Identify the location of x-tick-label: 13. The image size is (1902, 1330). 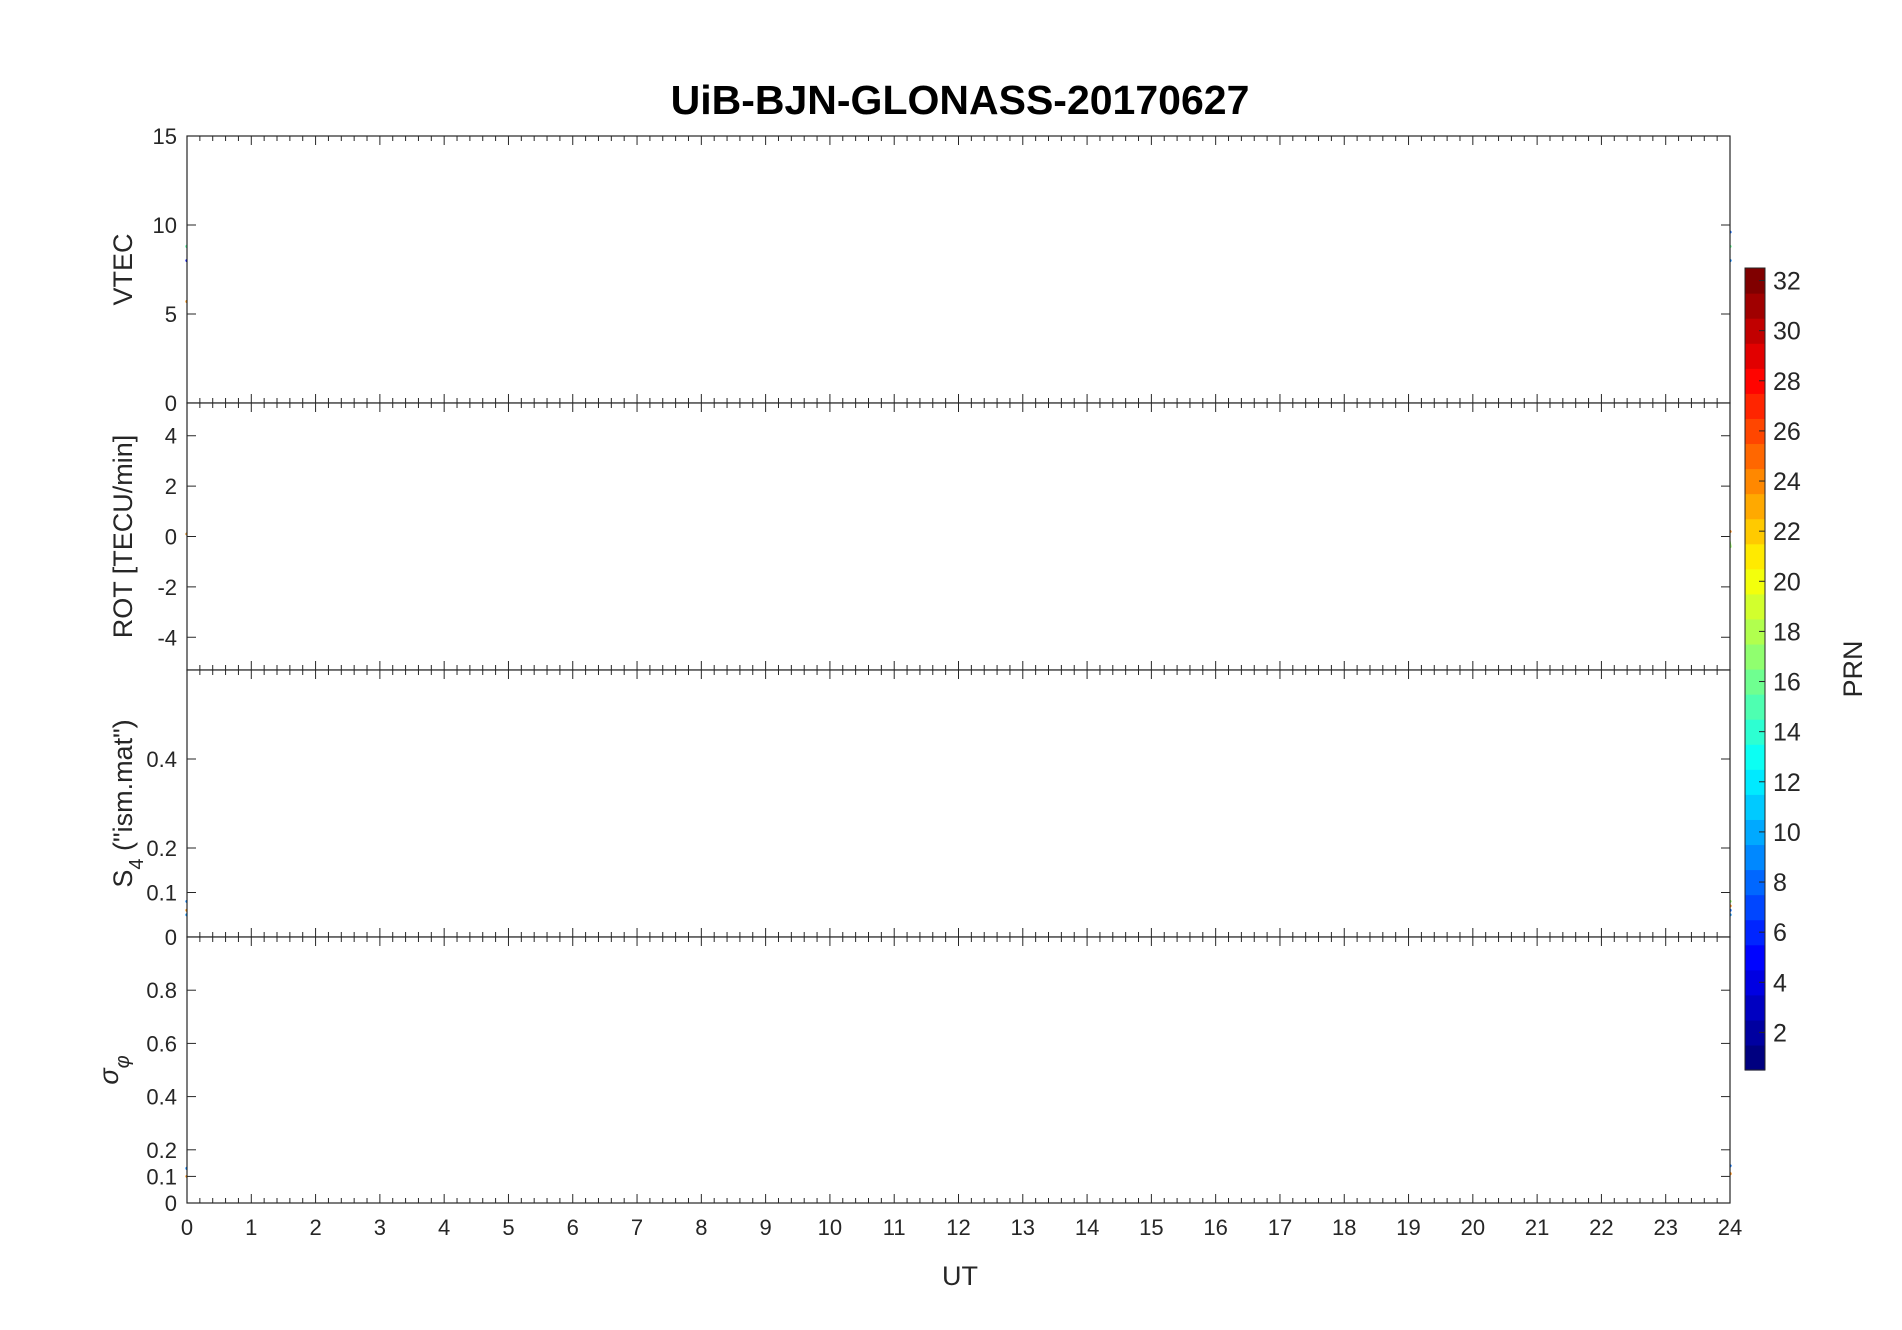
(1023, 1227).